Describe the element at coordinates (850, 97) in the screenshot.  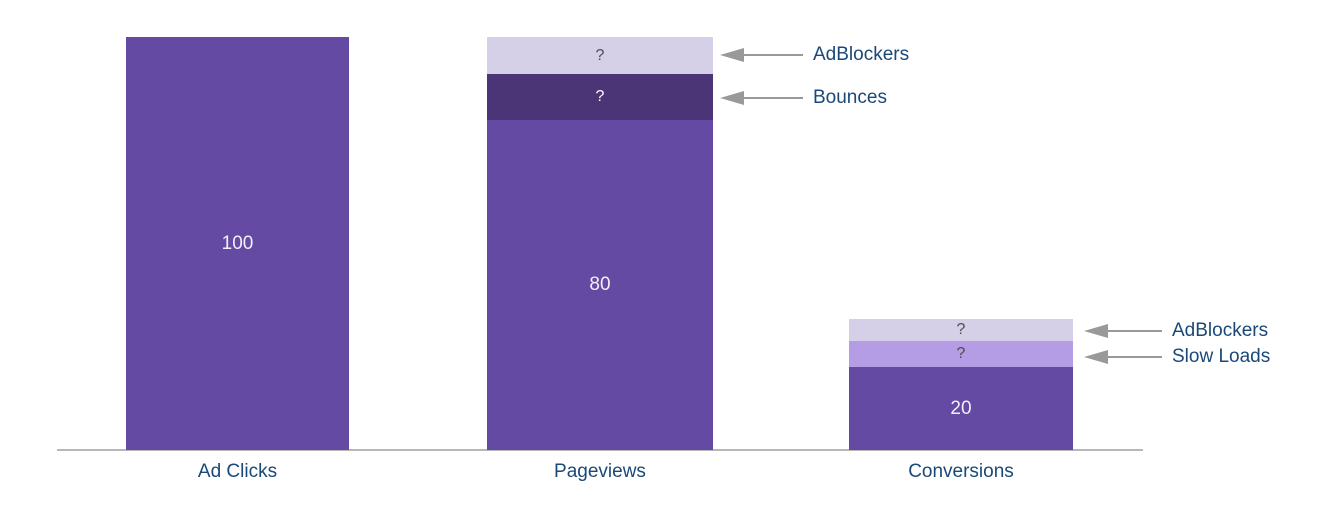
I see `callout-label-bounces: Bounces` at that location.